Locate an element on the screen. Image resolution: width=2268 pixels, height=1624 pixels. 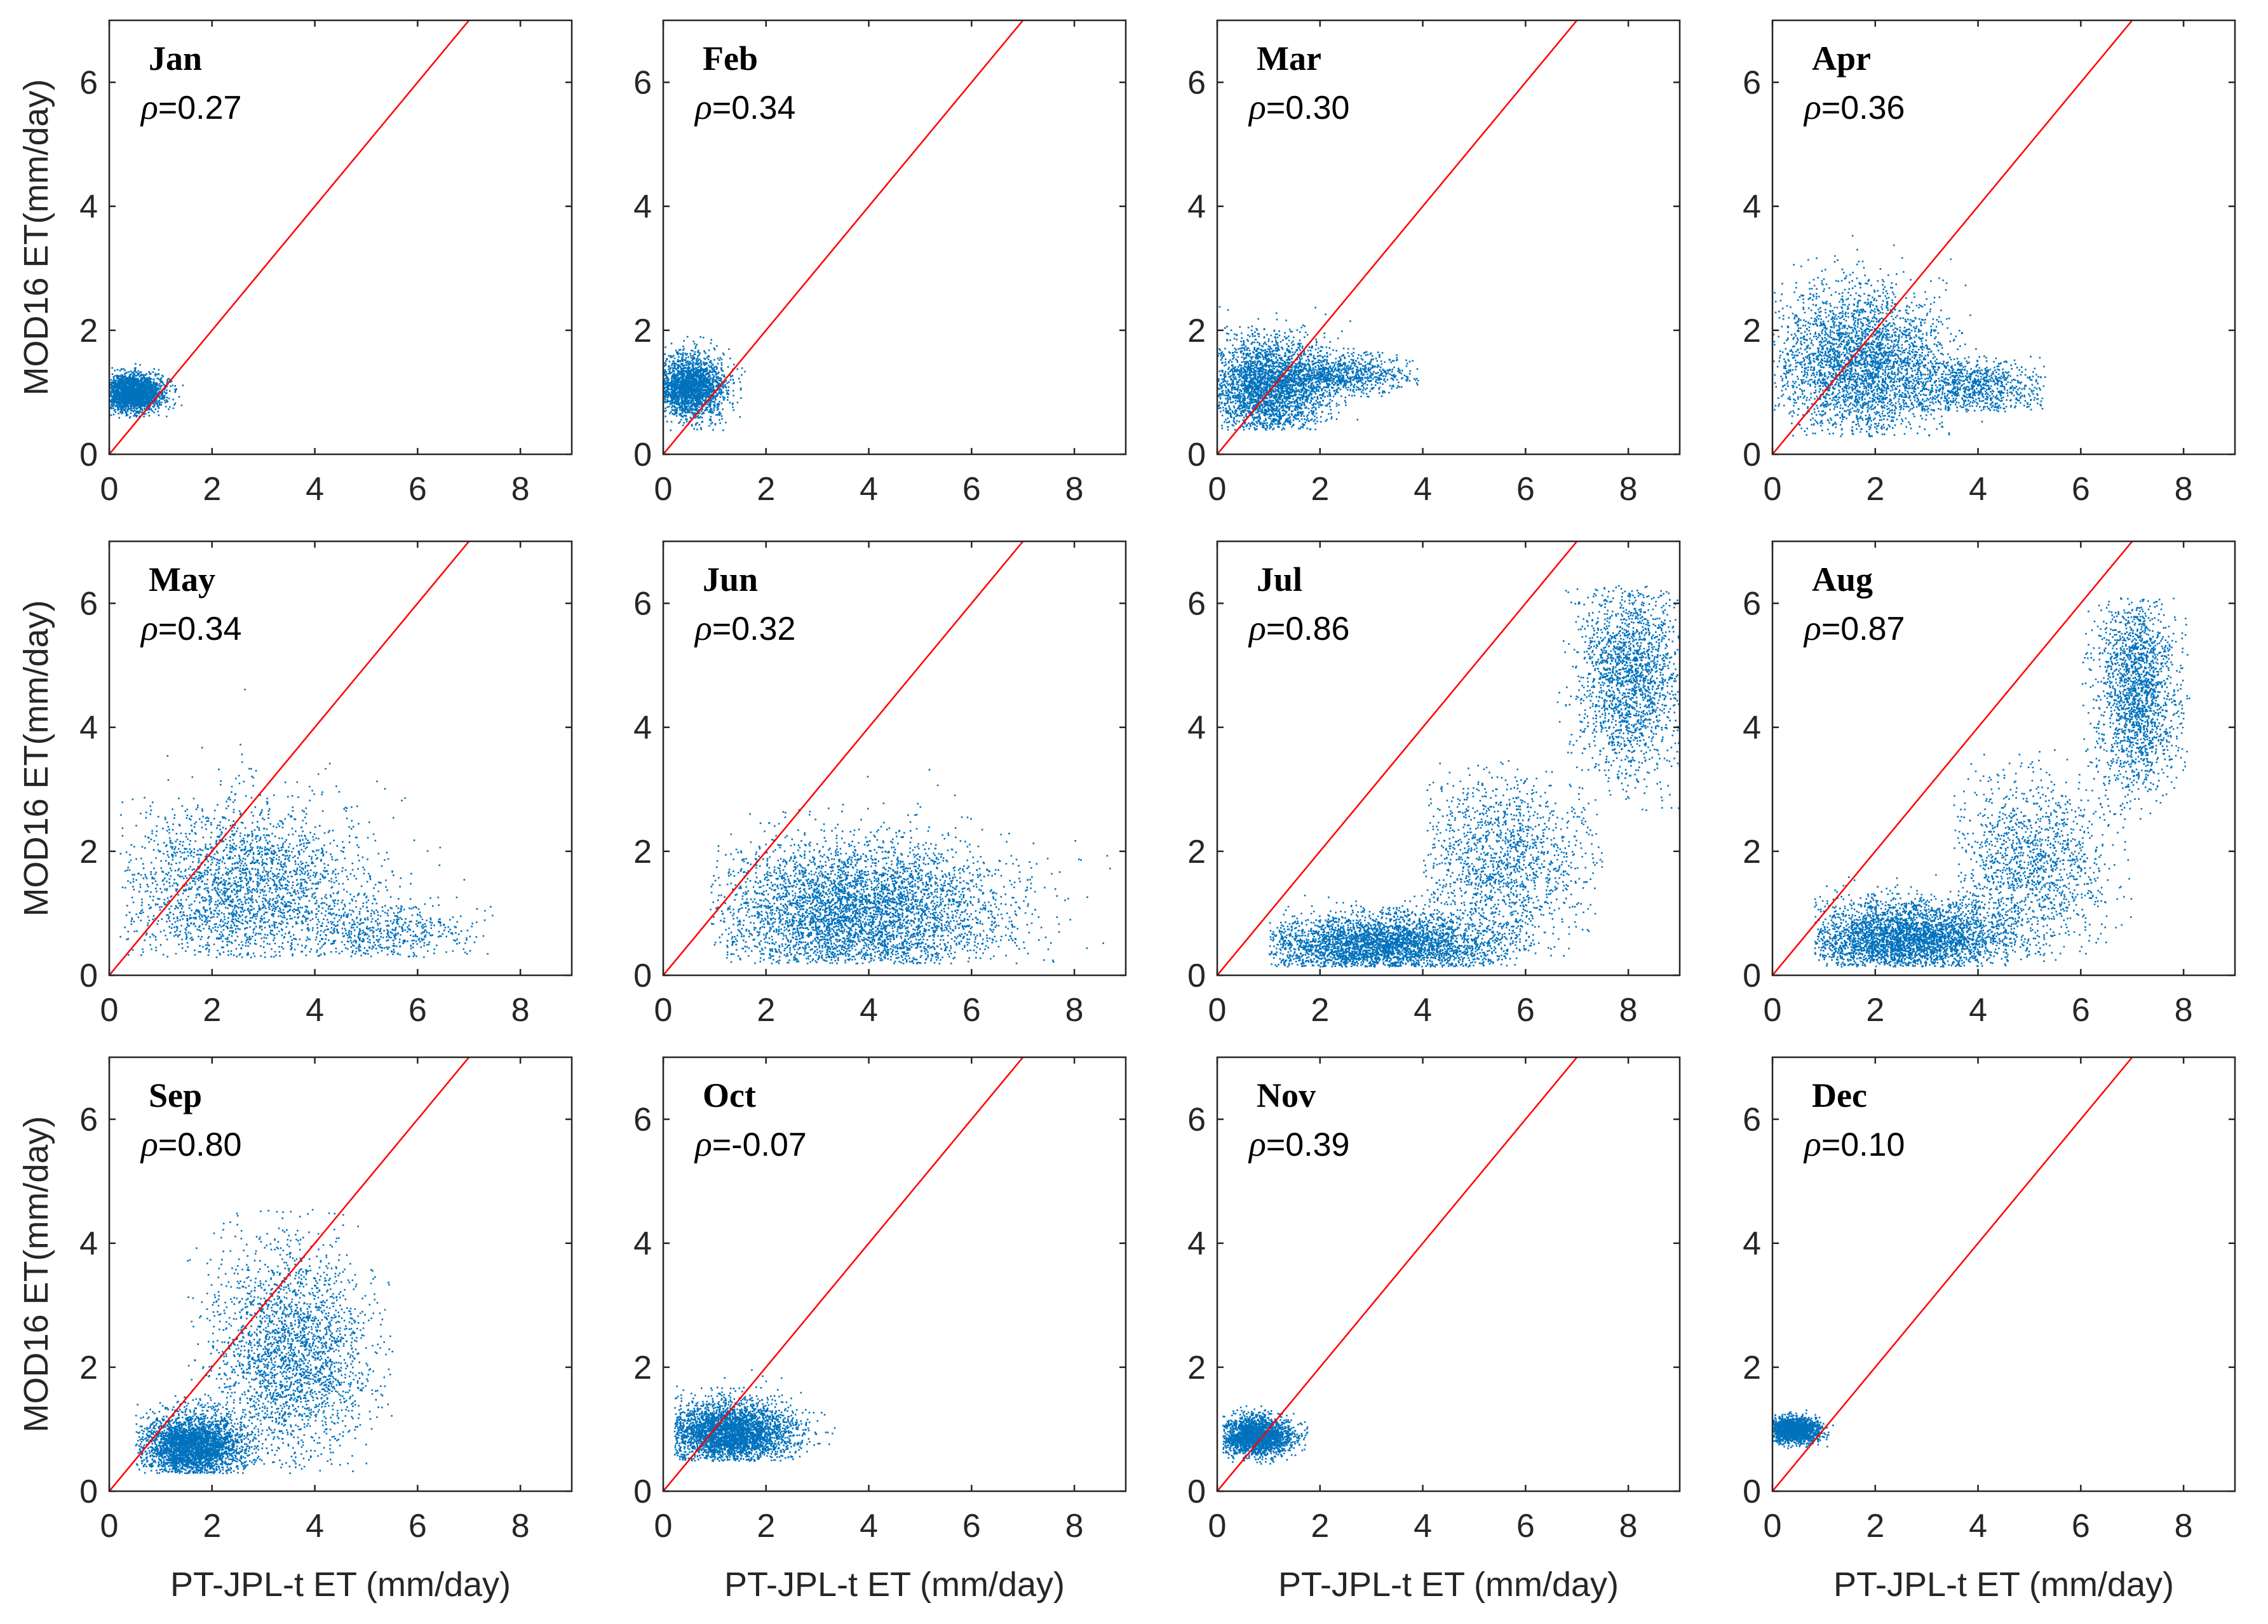
month-label: Jul is located at coordinates (1279, 579).